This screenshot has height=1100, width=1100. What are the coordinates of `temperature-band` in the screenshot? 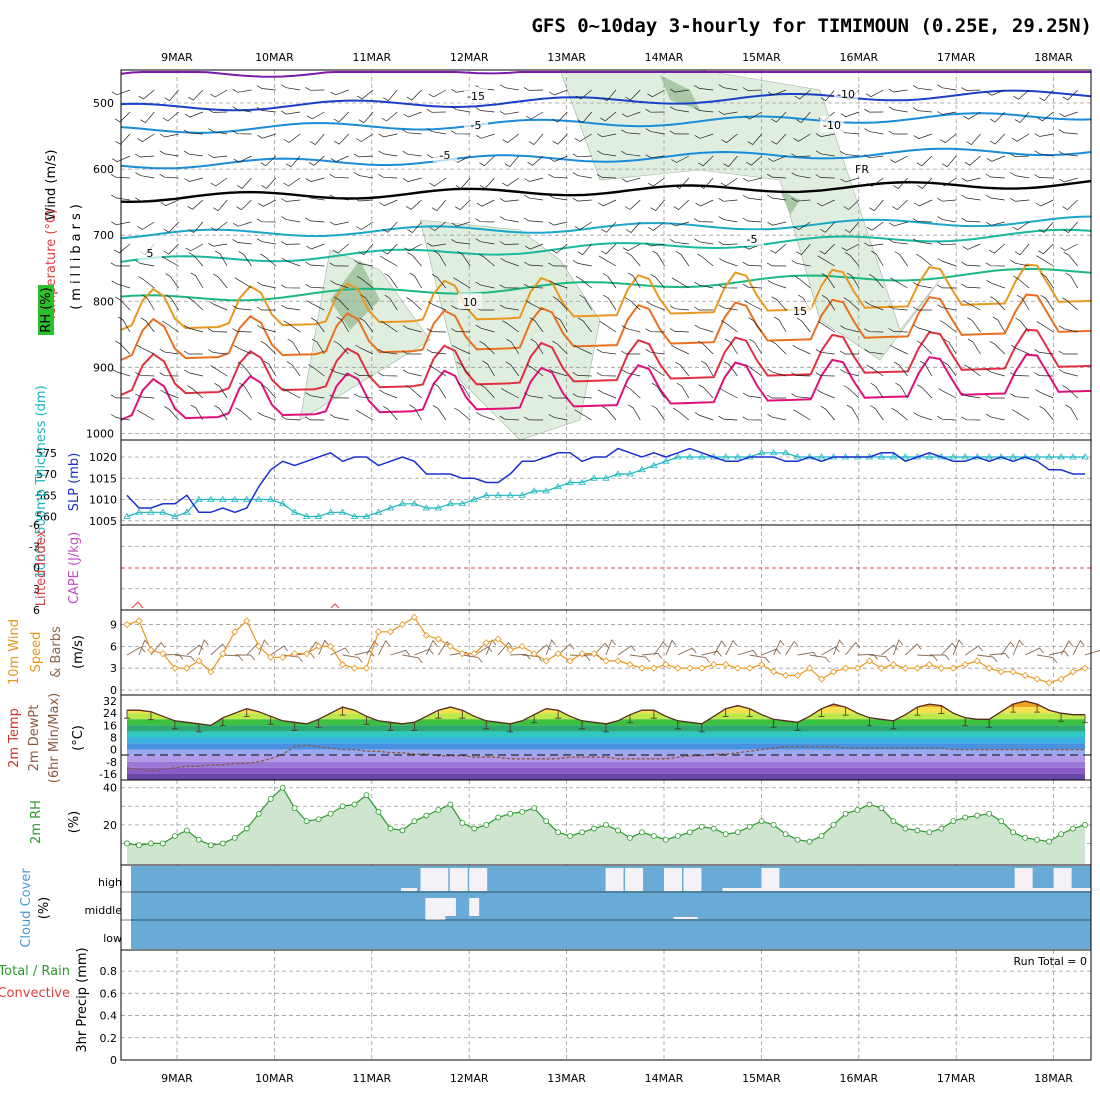 It's located at (606, 698).